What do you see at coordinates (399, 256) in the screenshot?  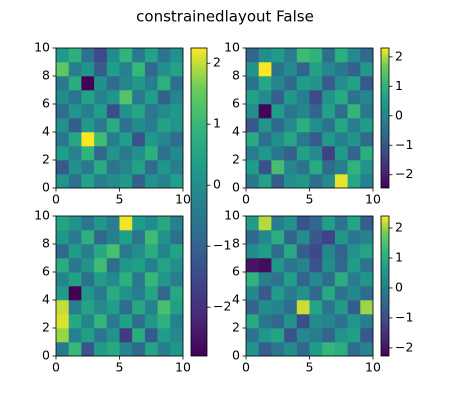 I see `colorbar-tick-label: 1` at bounding box center [399, 256].